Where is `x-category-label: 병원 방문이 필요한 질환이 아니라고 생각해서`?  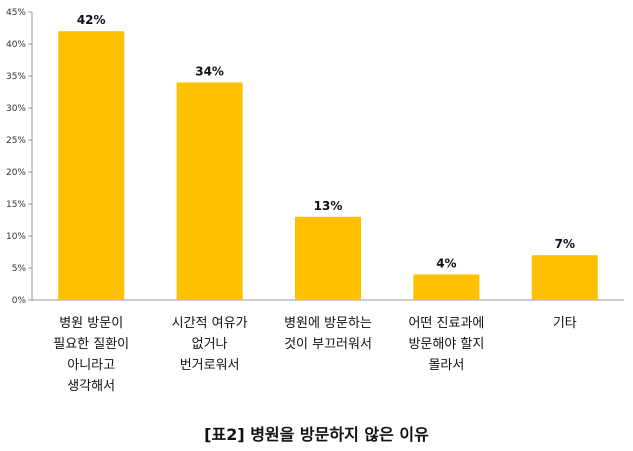 x-category-label: 병원 방문이 필요한 질환이 아니라고 생각해서 is located at coordinates (91, 355).